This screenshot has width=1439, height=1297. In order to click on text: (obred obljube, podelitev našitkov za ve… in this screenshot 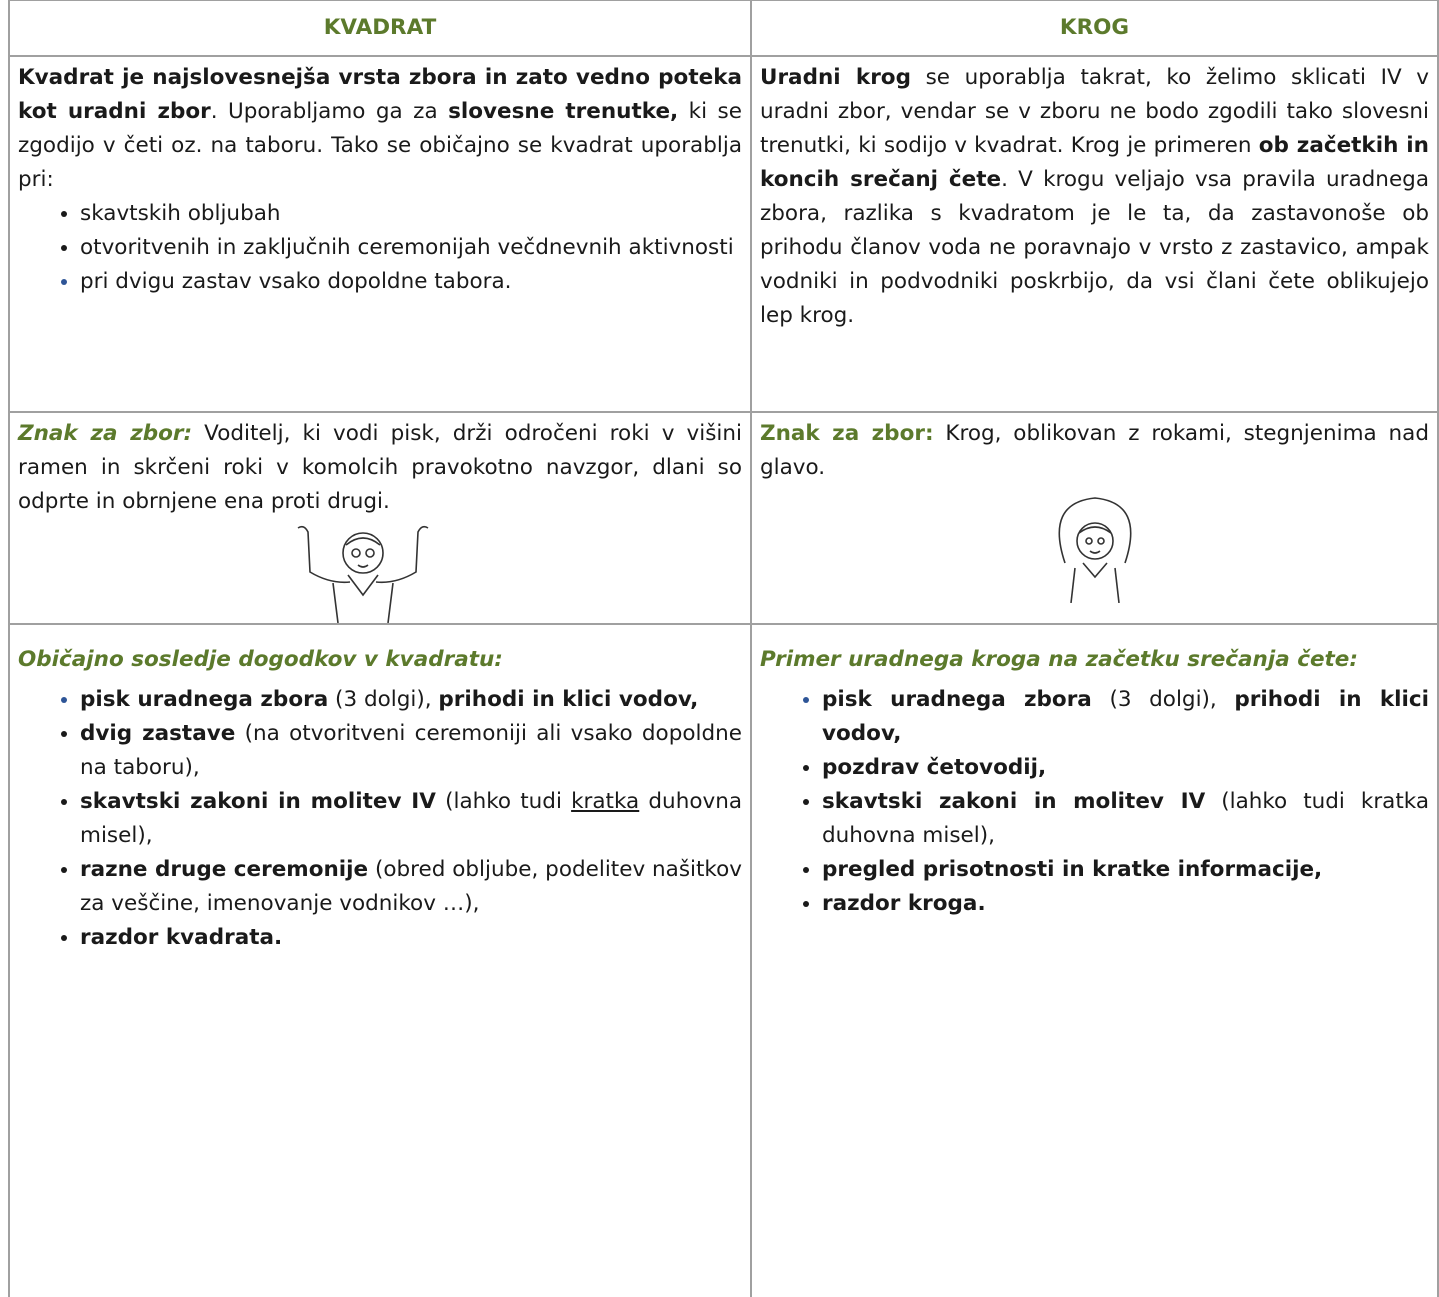, I will do `click(411, 886)`.